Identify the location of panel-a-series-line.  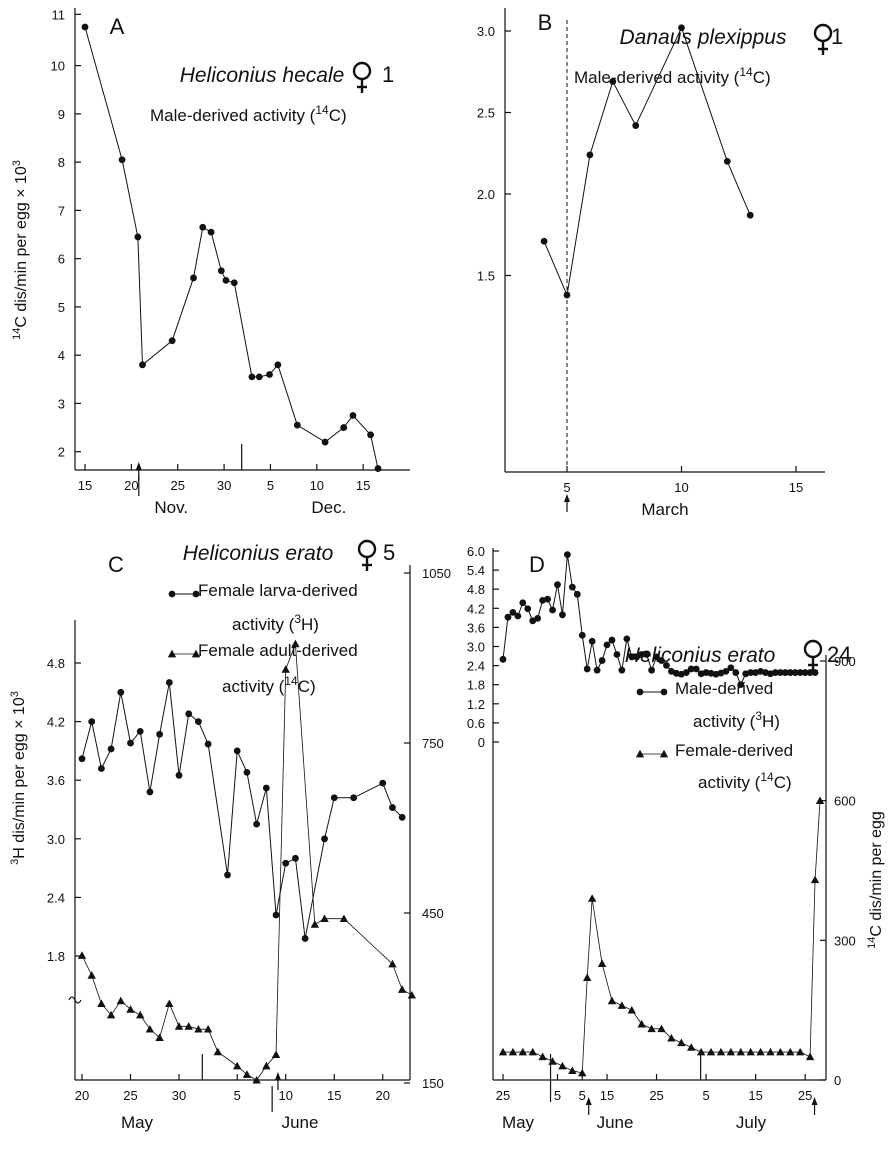
(231, 247).